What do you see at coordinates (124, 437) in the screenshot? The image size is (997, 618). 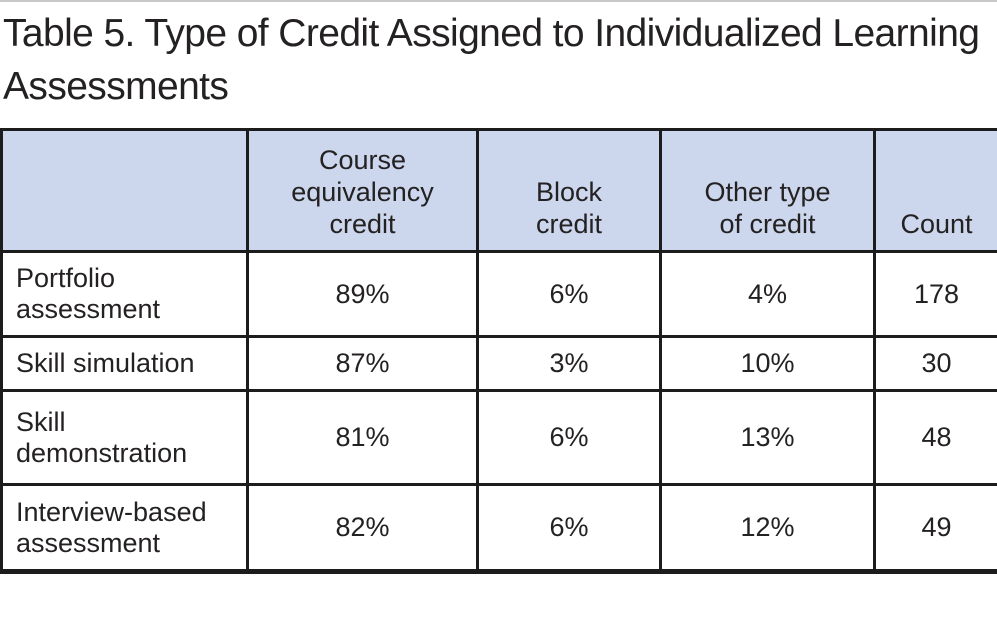 I see `row-label-skill-demonstration: Skill demonstration` at bounding box center [124, 437].